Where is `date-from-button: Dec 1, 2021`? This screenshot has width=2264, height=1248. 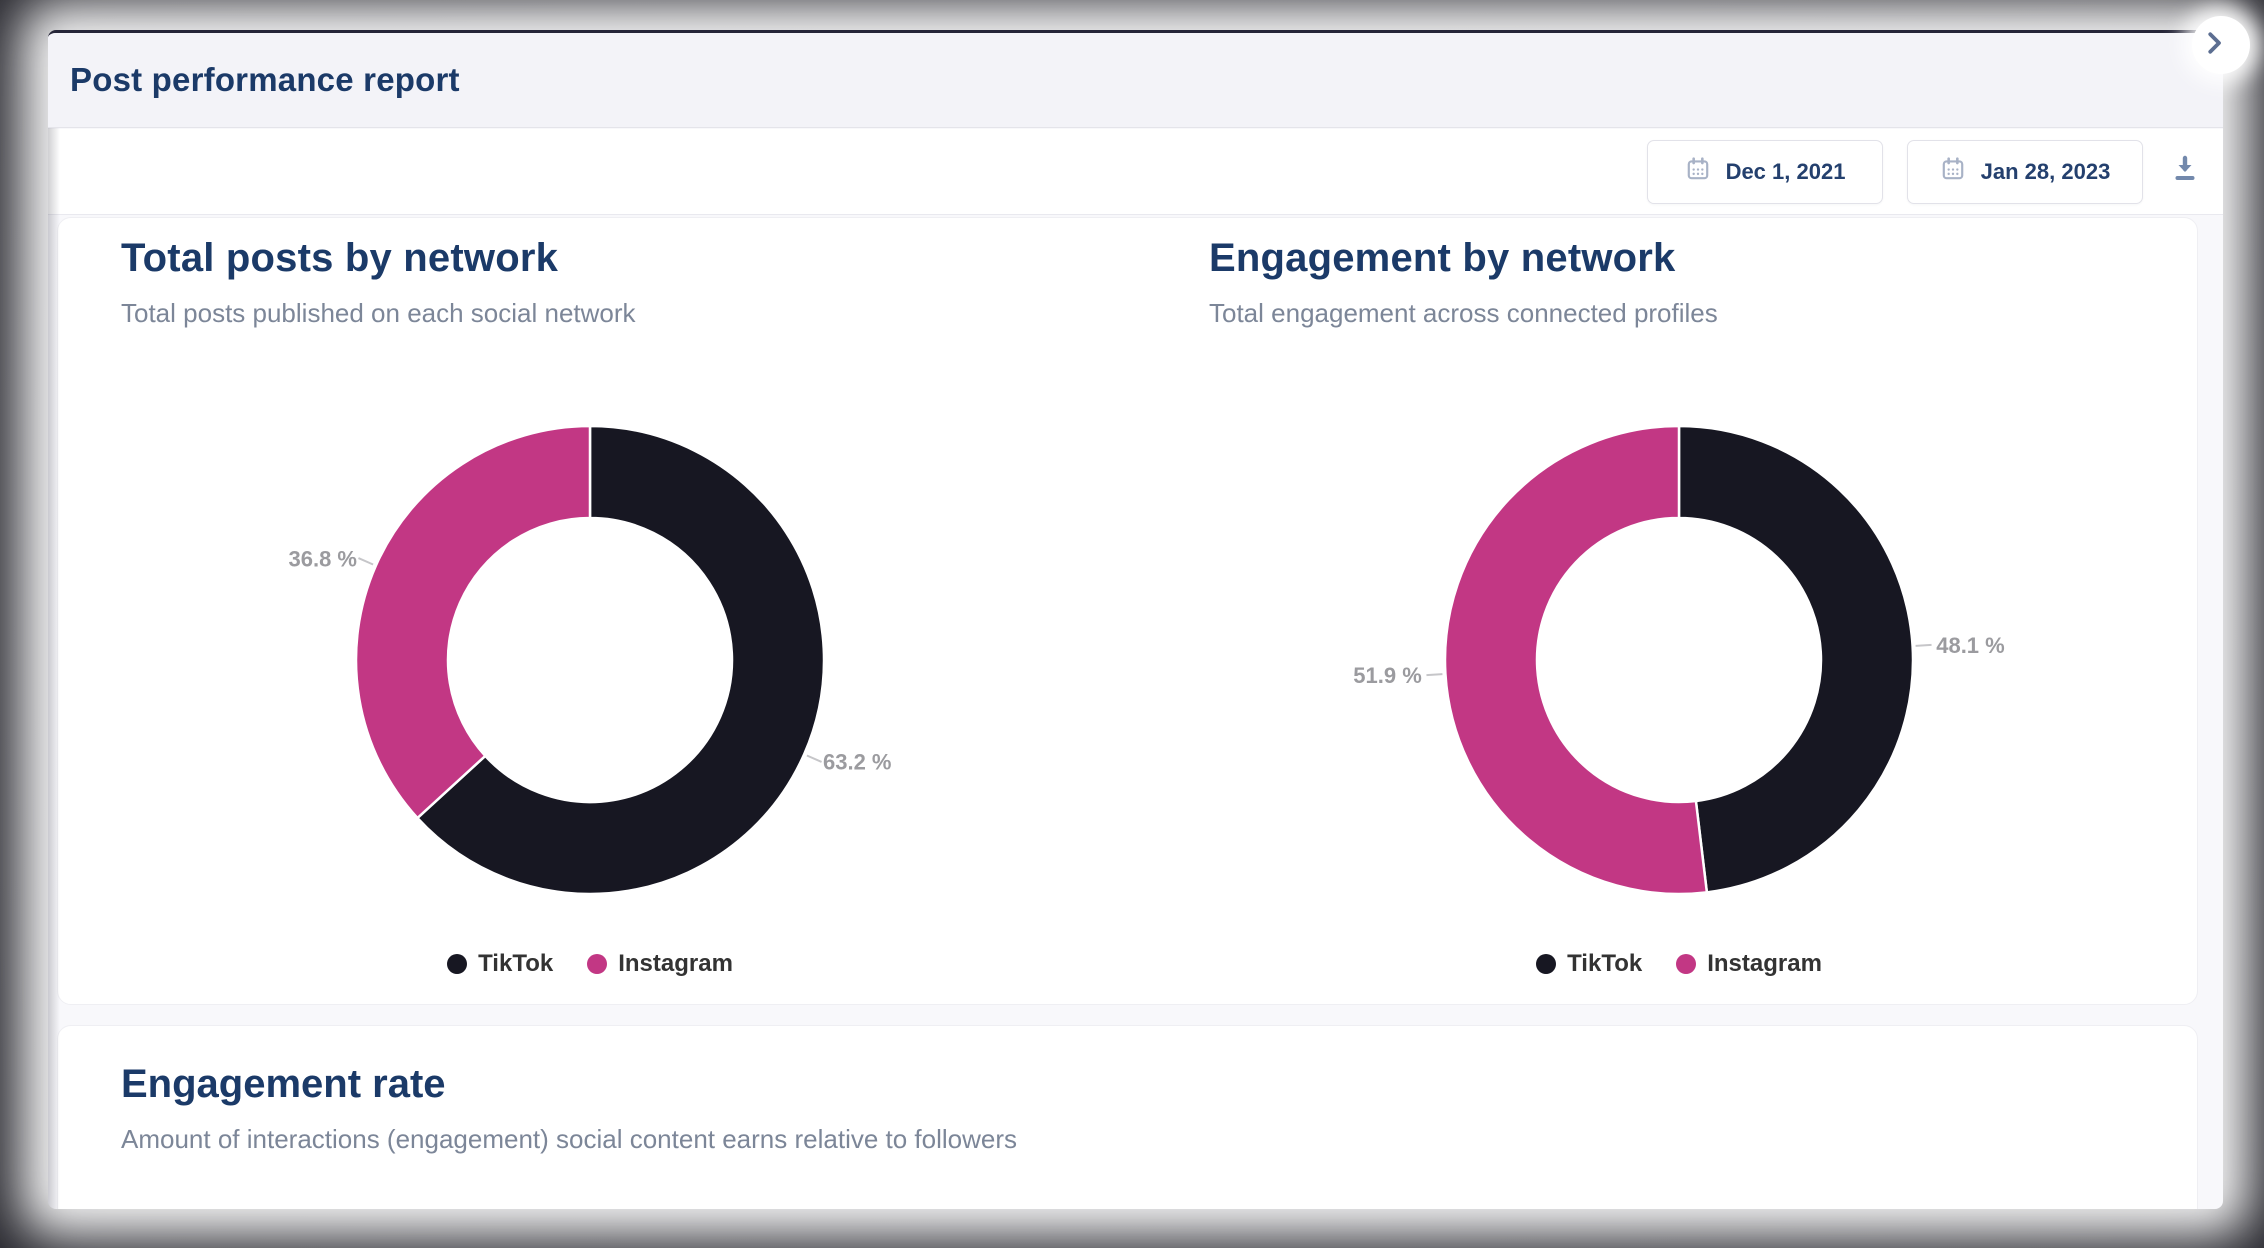
date-from-button: Dec 1, 2021 is located at coordinates (1765, 171).